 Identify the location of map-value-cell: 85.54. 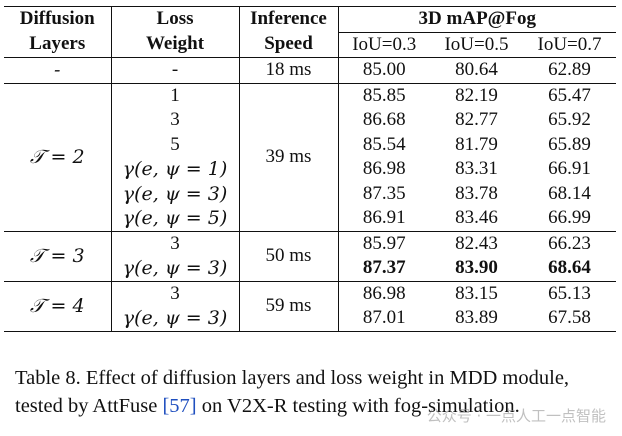
(384, 144).